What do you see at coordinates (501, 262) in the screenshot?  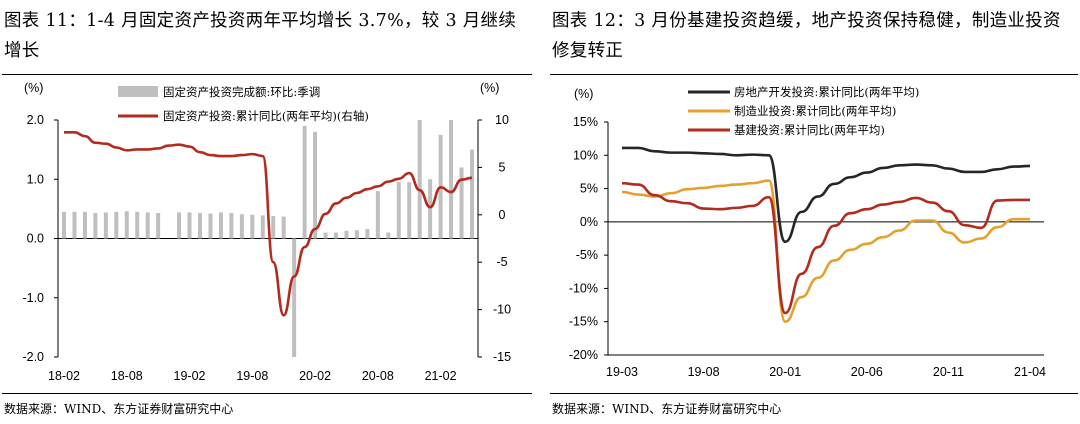 I see `right-tick-label: -5` at bounding box center [501, 262].